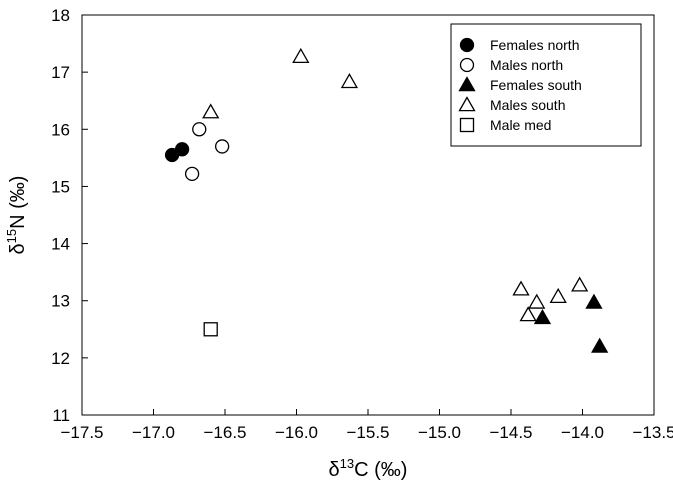 This screenshot has width=673, height=486. What do you see at coordinates (60, 129) in the screenshot?
I see `y-tick-label: 16` at bounding box center [60, 129].